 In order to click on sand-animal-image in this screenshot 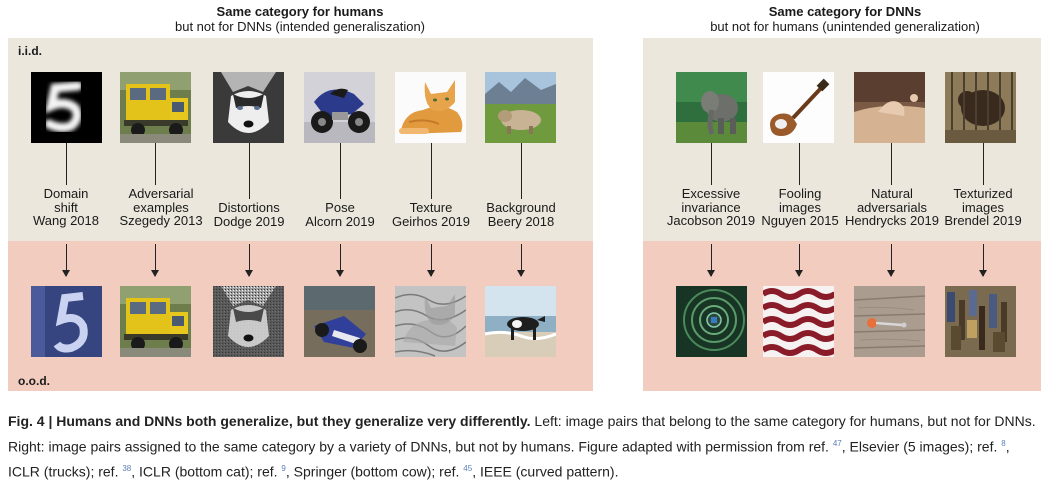, I will do `click(889, 107)`.